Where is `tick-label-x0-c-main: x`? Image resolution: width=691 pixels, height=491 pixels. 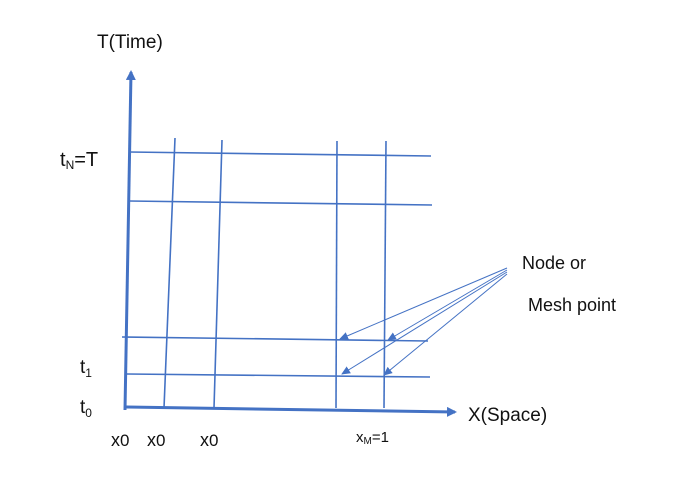 tick-label-x0-c-main: x is located at coordinates (204, 440).